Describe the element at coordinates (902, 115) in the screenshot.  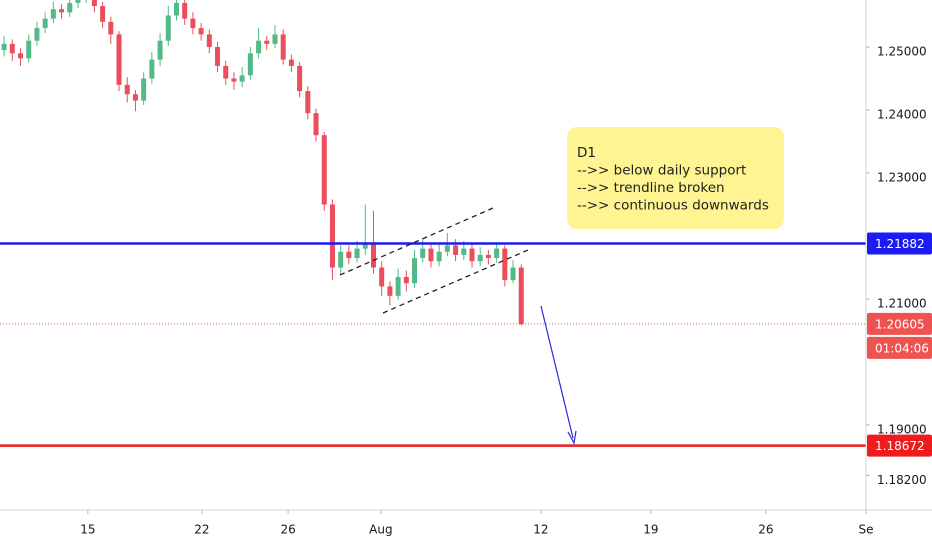
I see `y-tick-label: 1.24000` at that location.